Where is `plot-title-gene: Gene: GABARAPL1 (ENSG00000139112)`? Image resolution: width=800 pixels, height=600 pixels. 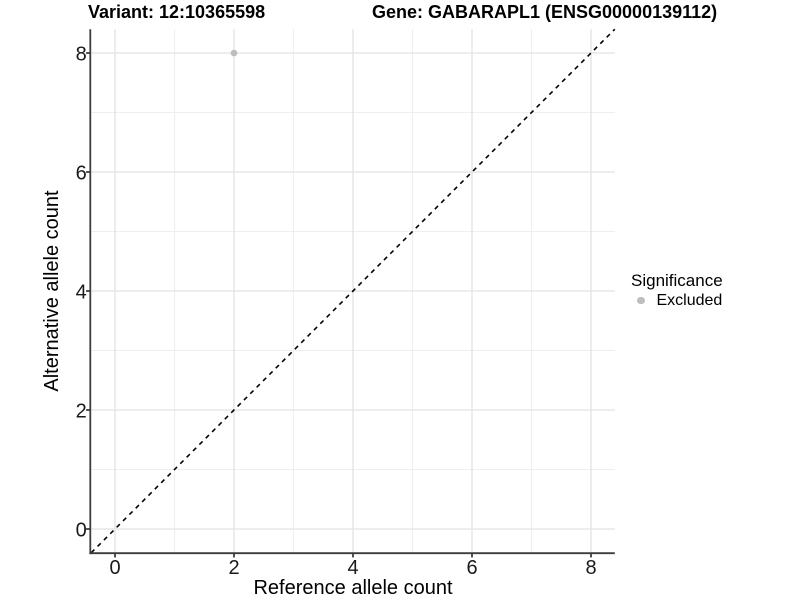 plot-title-gene: Gene: GABARAPL1 (ENSG00000139112) is located at coordinates (545, 12).